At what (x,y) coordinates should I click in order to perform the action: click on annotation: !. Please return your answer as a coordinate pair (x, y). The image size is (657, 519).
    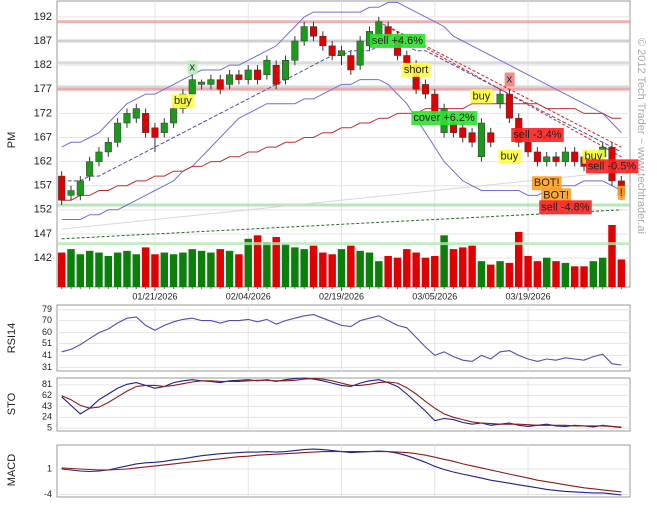
    Looking at the image, I should click on (621, 192).